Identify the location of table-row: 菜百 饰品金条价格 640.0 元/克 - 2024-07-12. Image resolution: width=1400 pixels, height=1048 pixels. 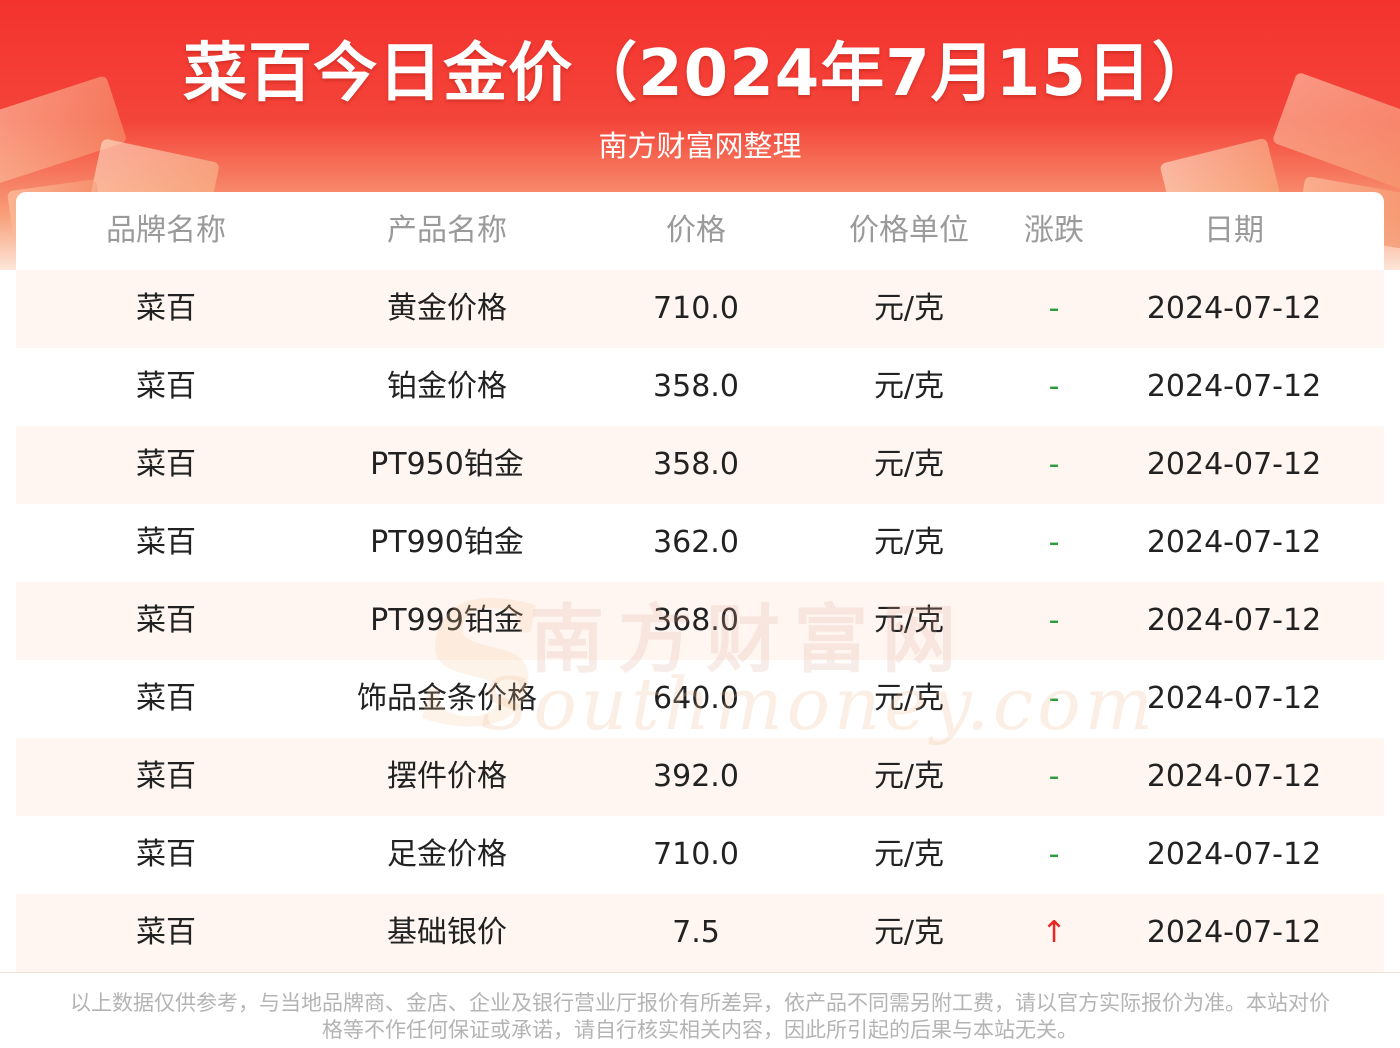
(700, 699).